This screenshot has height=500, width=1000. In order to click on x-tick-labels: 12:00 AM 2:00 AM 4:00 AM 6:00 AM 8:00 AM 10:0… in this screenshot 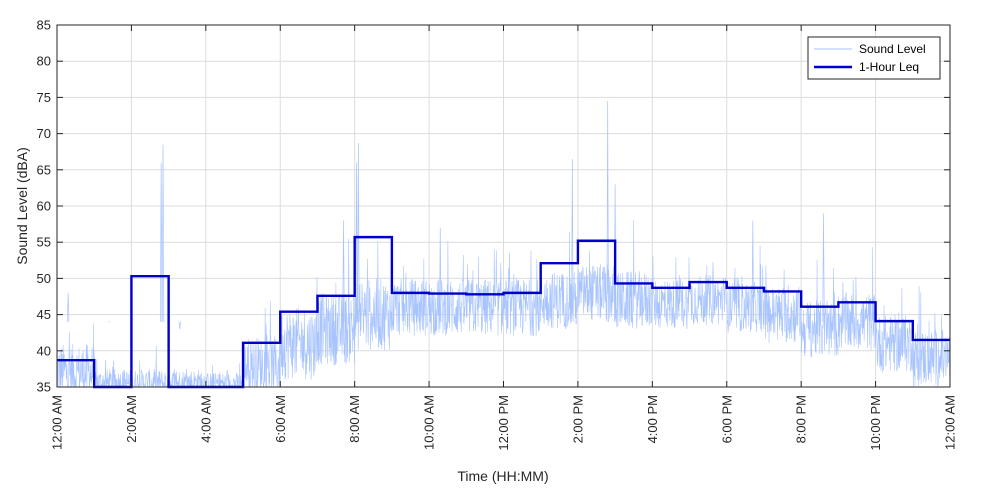, I will do `click(504, 423)`.